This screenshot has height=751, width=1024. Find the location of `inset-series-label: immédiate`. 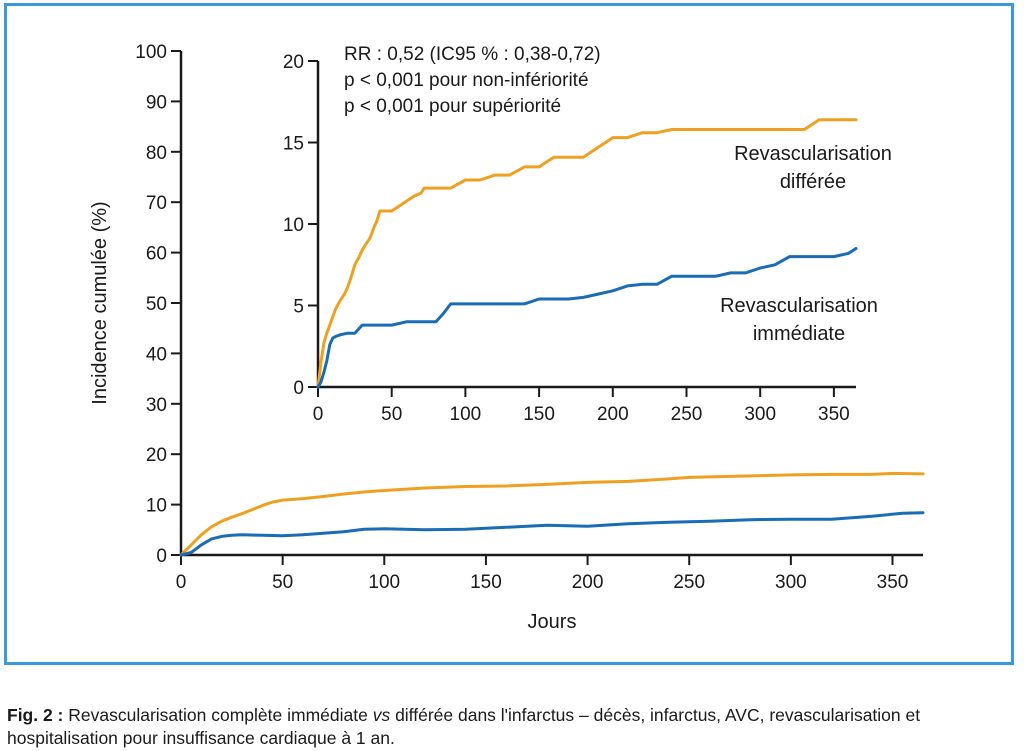

inset-series-label: immédiate is located at coordinates (799, 334).